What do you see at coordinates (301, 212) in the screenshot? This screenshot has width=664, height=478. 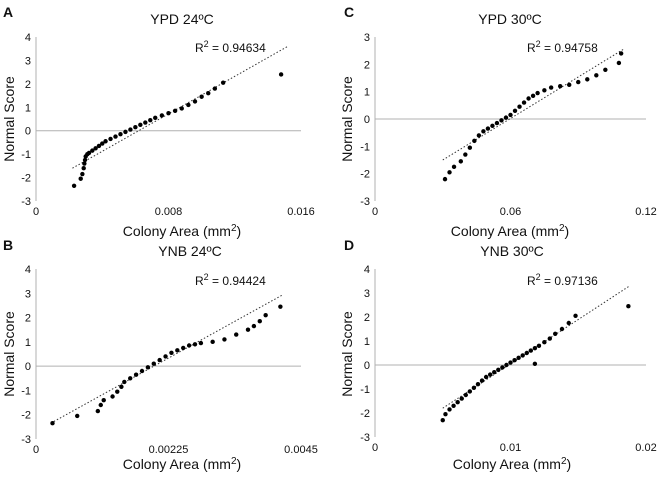 I see `x-tick-label: 0.016` at bounding box center [301, 212].